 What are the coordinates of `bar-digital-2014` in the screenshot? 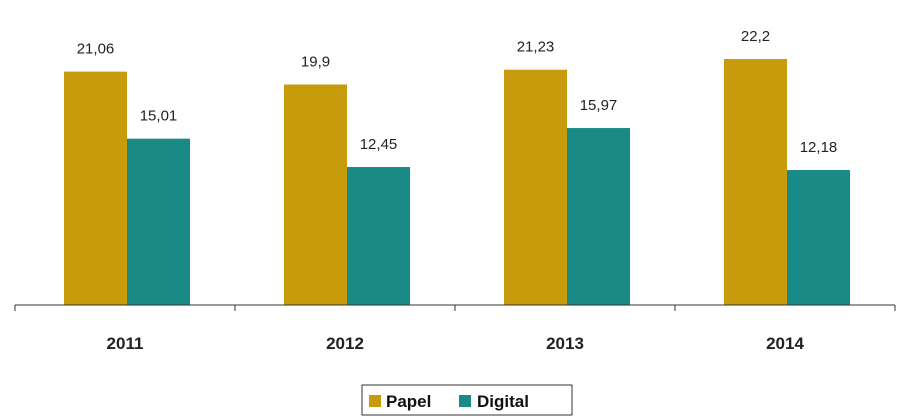 It's located at (818, 237).